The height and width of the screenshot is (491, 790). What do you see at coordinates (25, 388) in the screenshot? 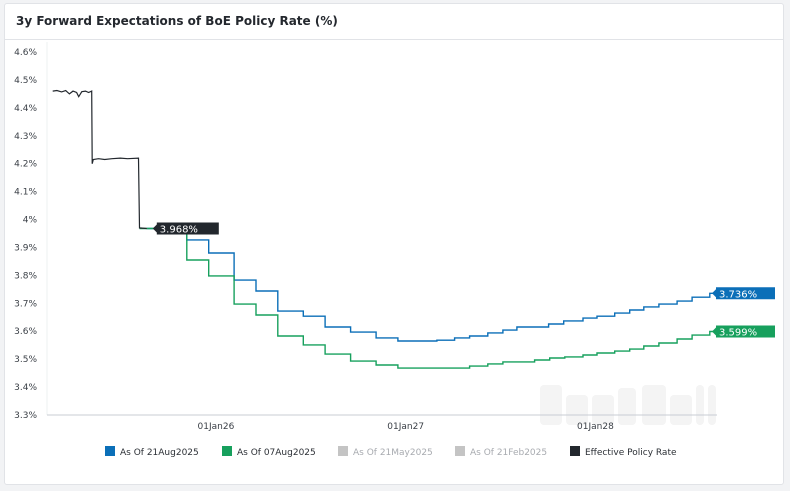
I see `y-tick-label: 3.4%` at bounding box center [25, 388].